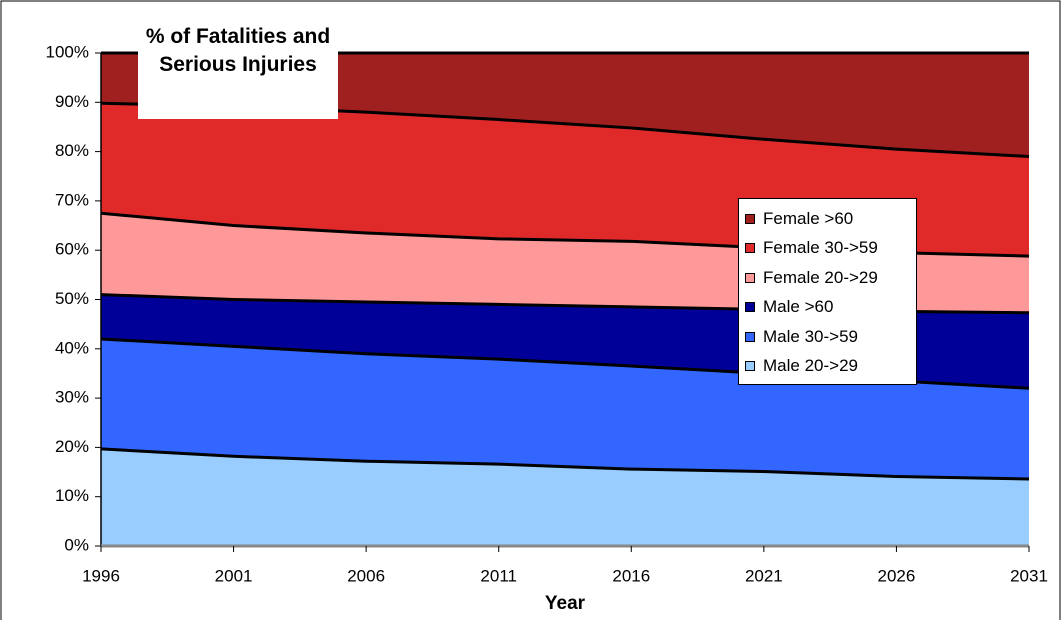 The width and height of the screenshot is (1062, 620). I want to click on y-tick-label: 90%, so click(72, 101).